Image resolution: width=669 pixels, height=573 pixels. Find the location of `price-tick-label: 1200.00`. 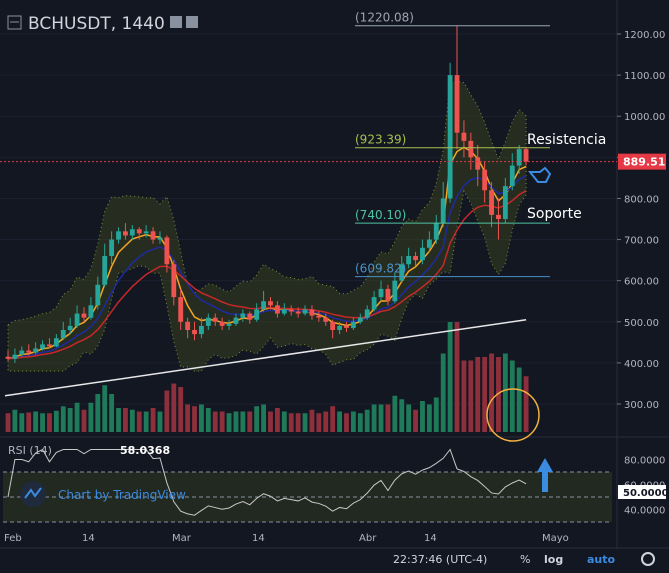

price-tick-label: 1200.00 is located at coordinates (644, 35).